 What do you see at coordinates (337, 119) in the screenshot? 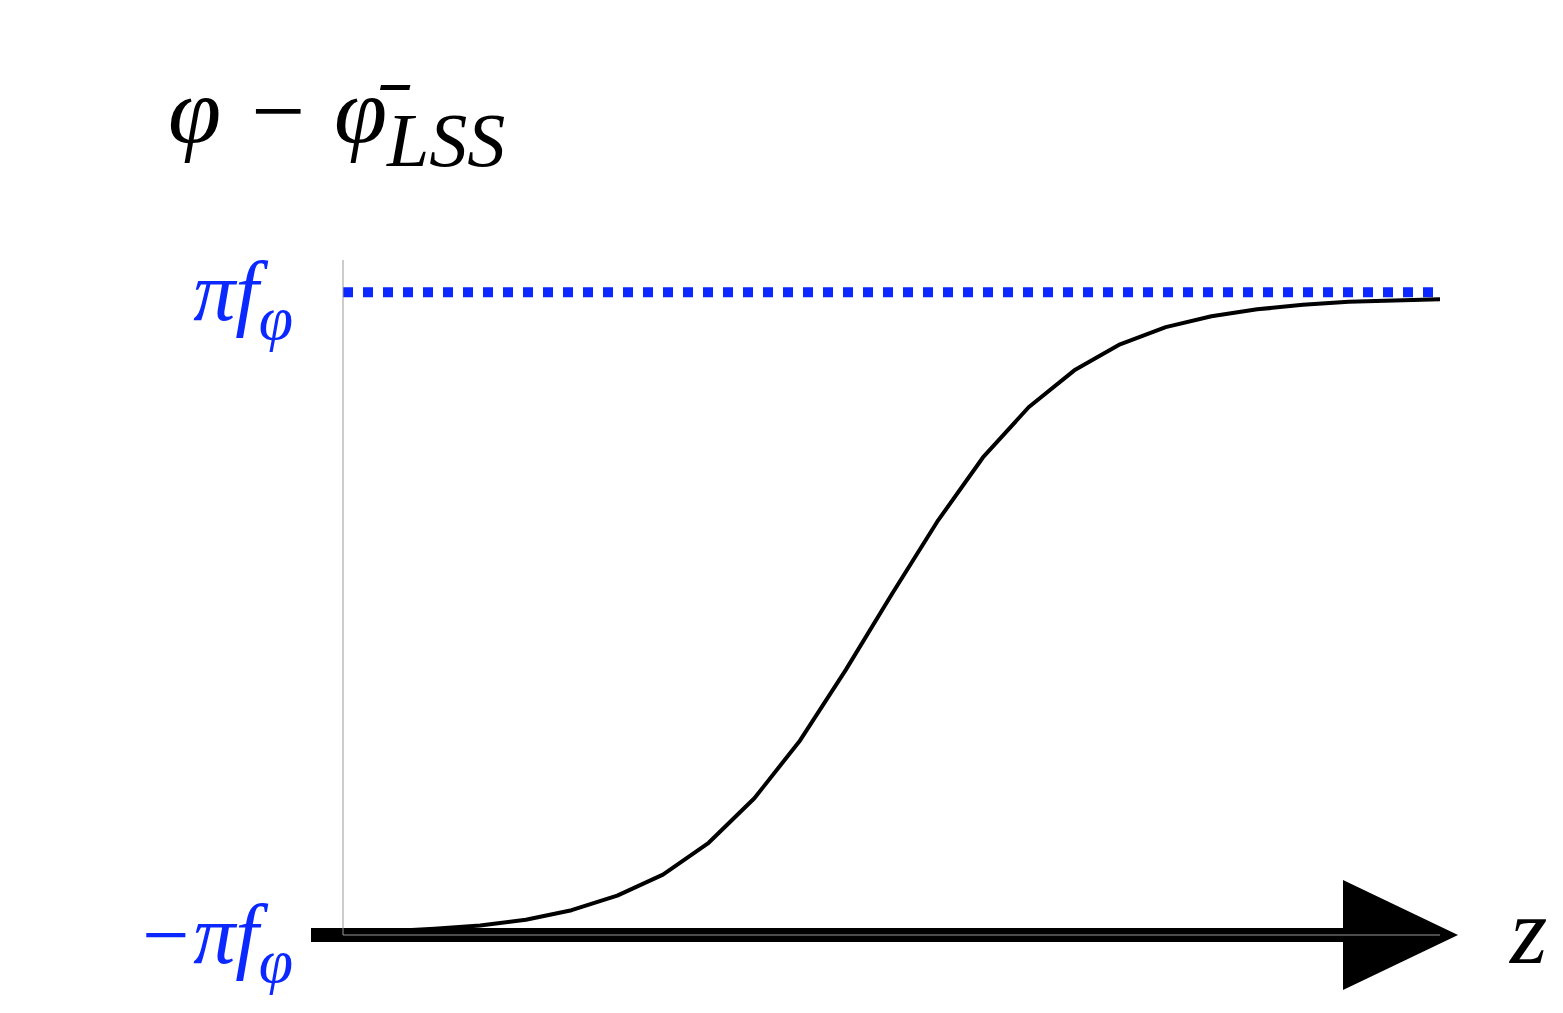
I see `chart-title: φ − φ̄$_{LSS}$` at bounding box center [337, 119].